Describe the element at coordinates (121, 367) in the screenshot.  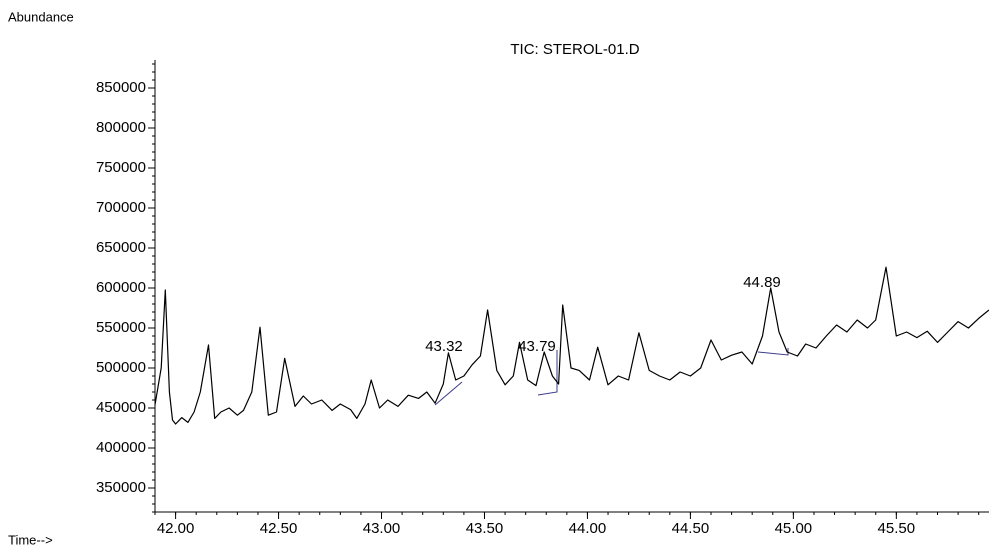
I see `y-tick-label: 500000` at that location.